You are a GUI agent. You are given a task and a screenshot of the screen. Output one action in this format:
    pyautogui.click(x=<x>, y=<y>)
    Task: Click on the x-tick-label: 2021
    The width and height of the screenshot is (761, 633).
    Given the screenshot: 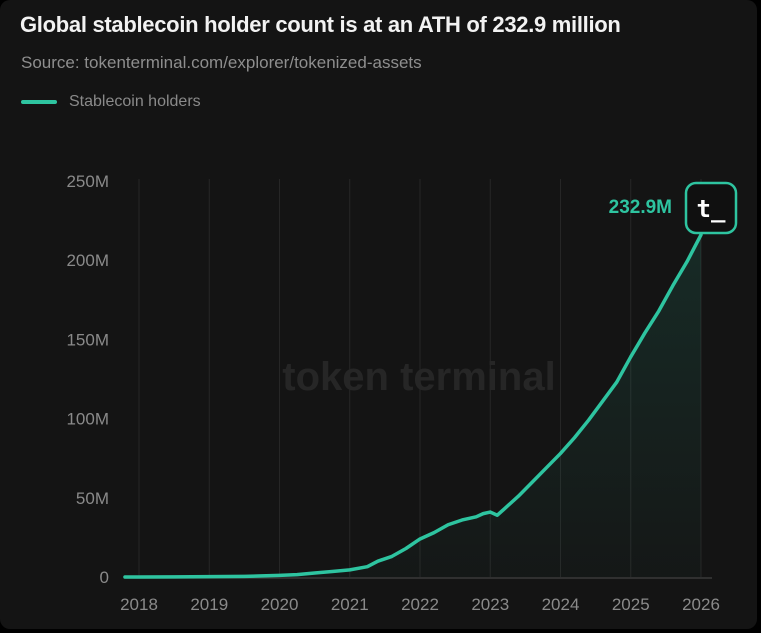 What is the action you would take?
    pyautogui.click(x=350, y=604)
    